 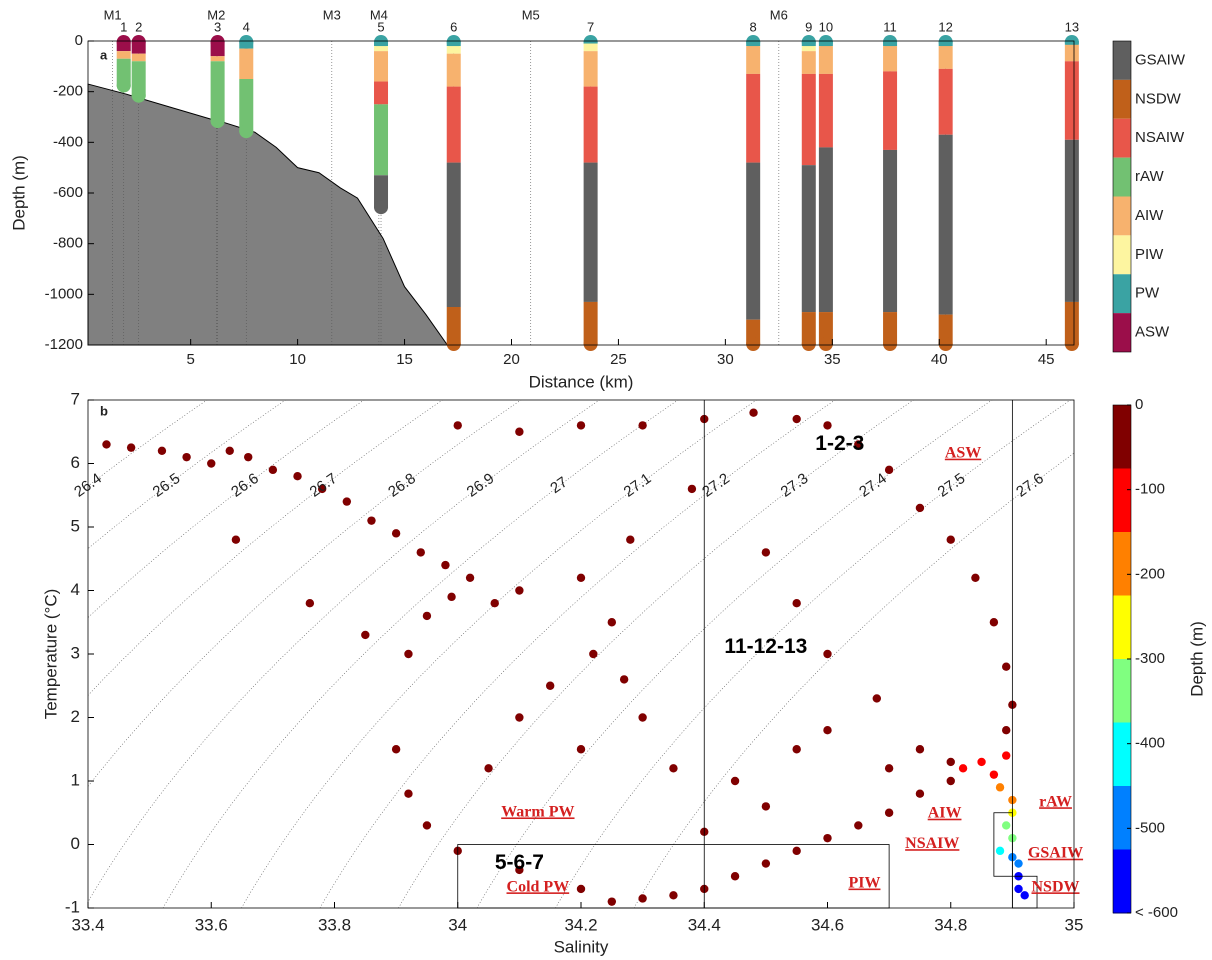 I want to click on x-tick-label: 35, so click(x=832, y=359).